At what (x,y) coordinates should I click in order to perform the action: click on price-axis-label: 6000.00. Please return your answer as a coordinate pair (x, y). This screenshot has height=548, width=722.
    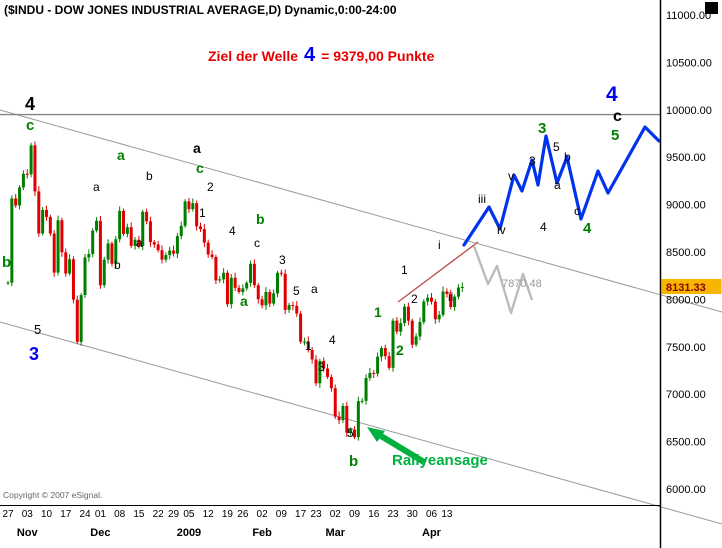
    Looking at the image, I should click on (686, 490).